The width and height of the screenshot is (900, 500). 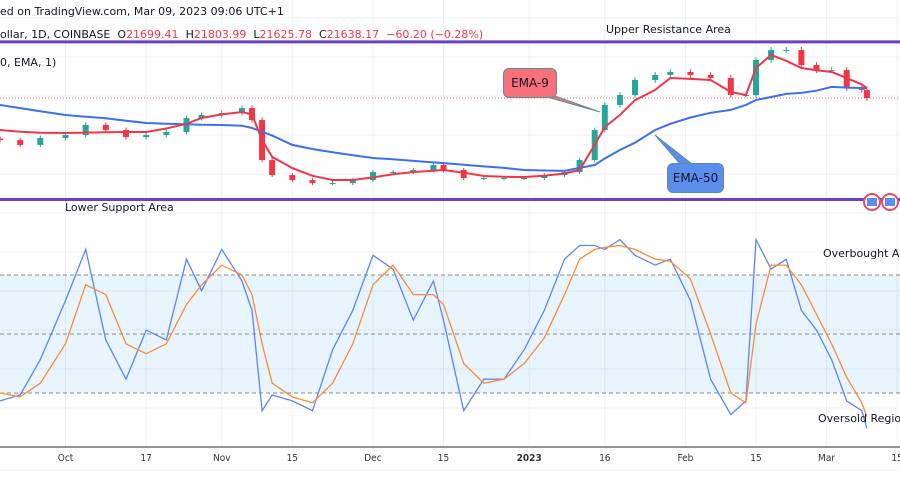 I want to click on ema9-callout: EMA-9, so click(x=530, y=83).